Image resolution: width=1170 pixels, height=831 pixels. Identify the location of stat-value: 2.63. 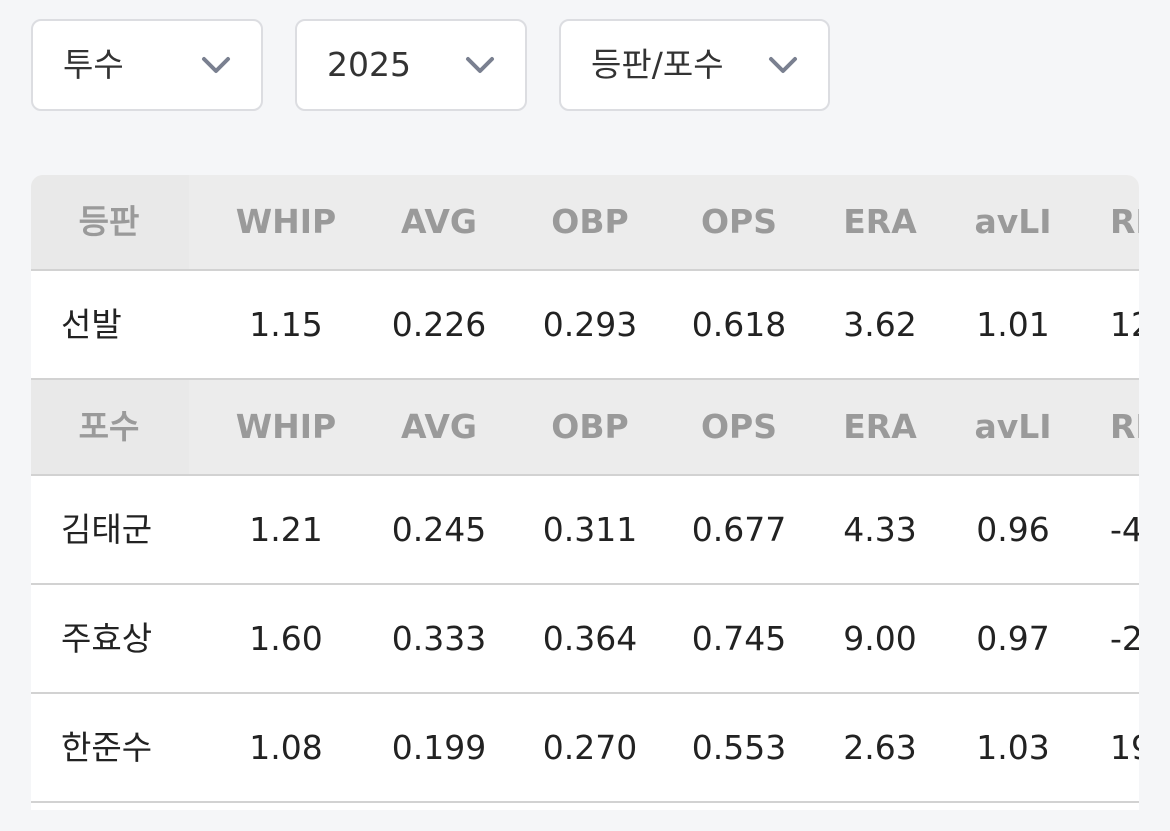
(880, 747).